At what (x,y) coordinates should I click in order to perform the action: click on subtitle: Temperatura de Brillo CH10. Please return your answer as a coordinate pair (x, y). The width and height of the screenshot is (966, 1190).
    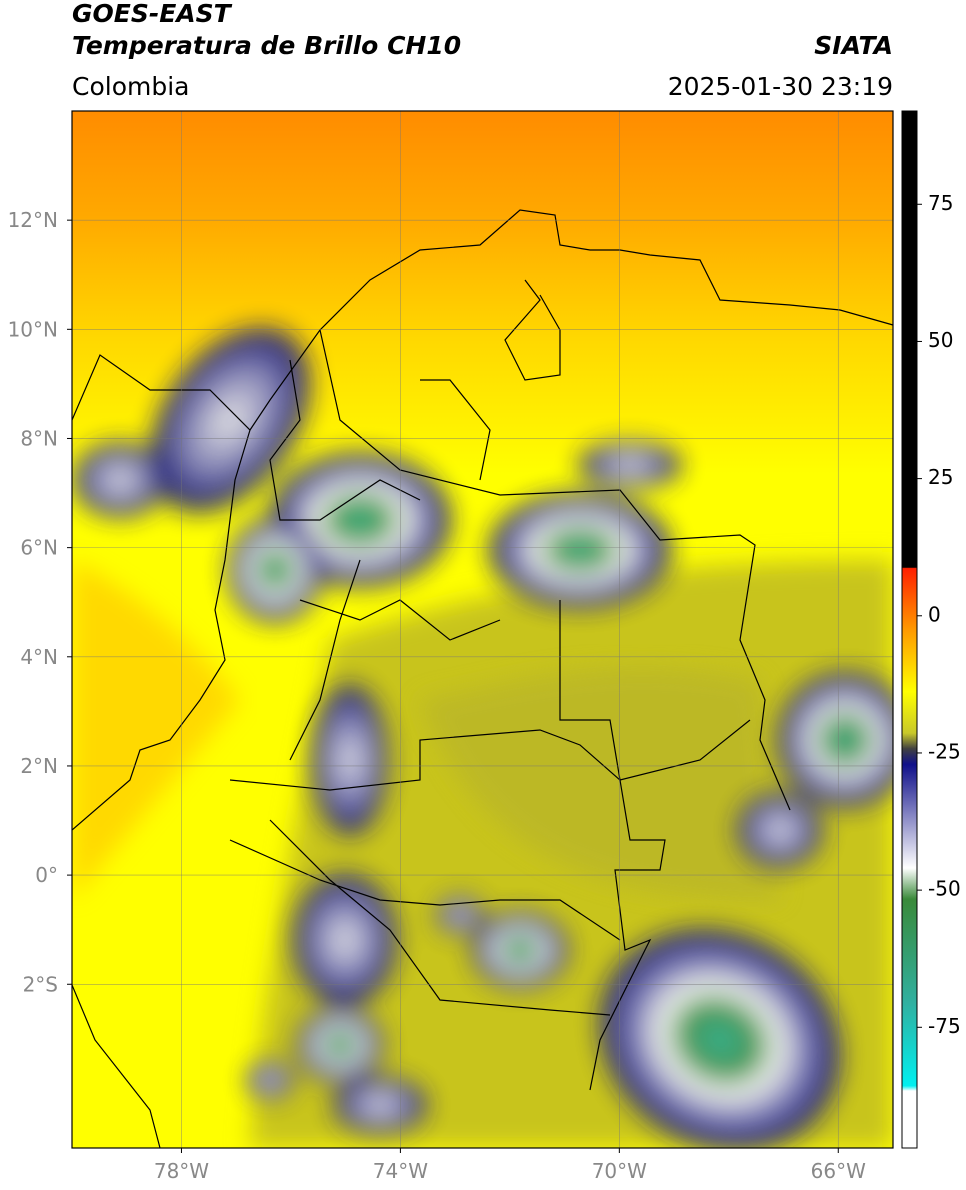
    Looking at the image, I should click on (266, 45).